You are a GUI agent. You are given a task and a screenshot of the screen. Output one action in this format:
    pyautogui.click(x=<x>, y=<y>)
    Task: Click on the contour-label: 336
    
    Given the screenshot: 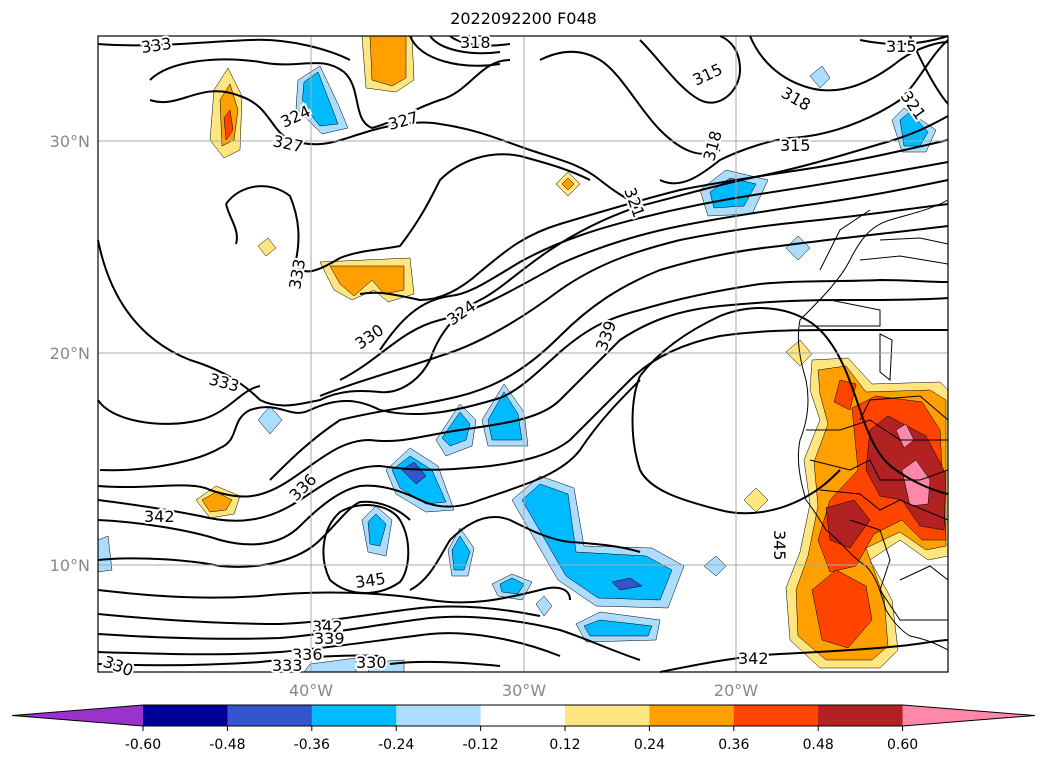 What is the action you would take?
    pyautogui.click(x=307, y=654)
    